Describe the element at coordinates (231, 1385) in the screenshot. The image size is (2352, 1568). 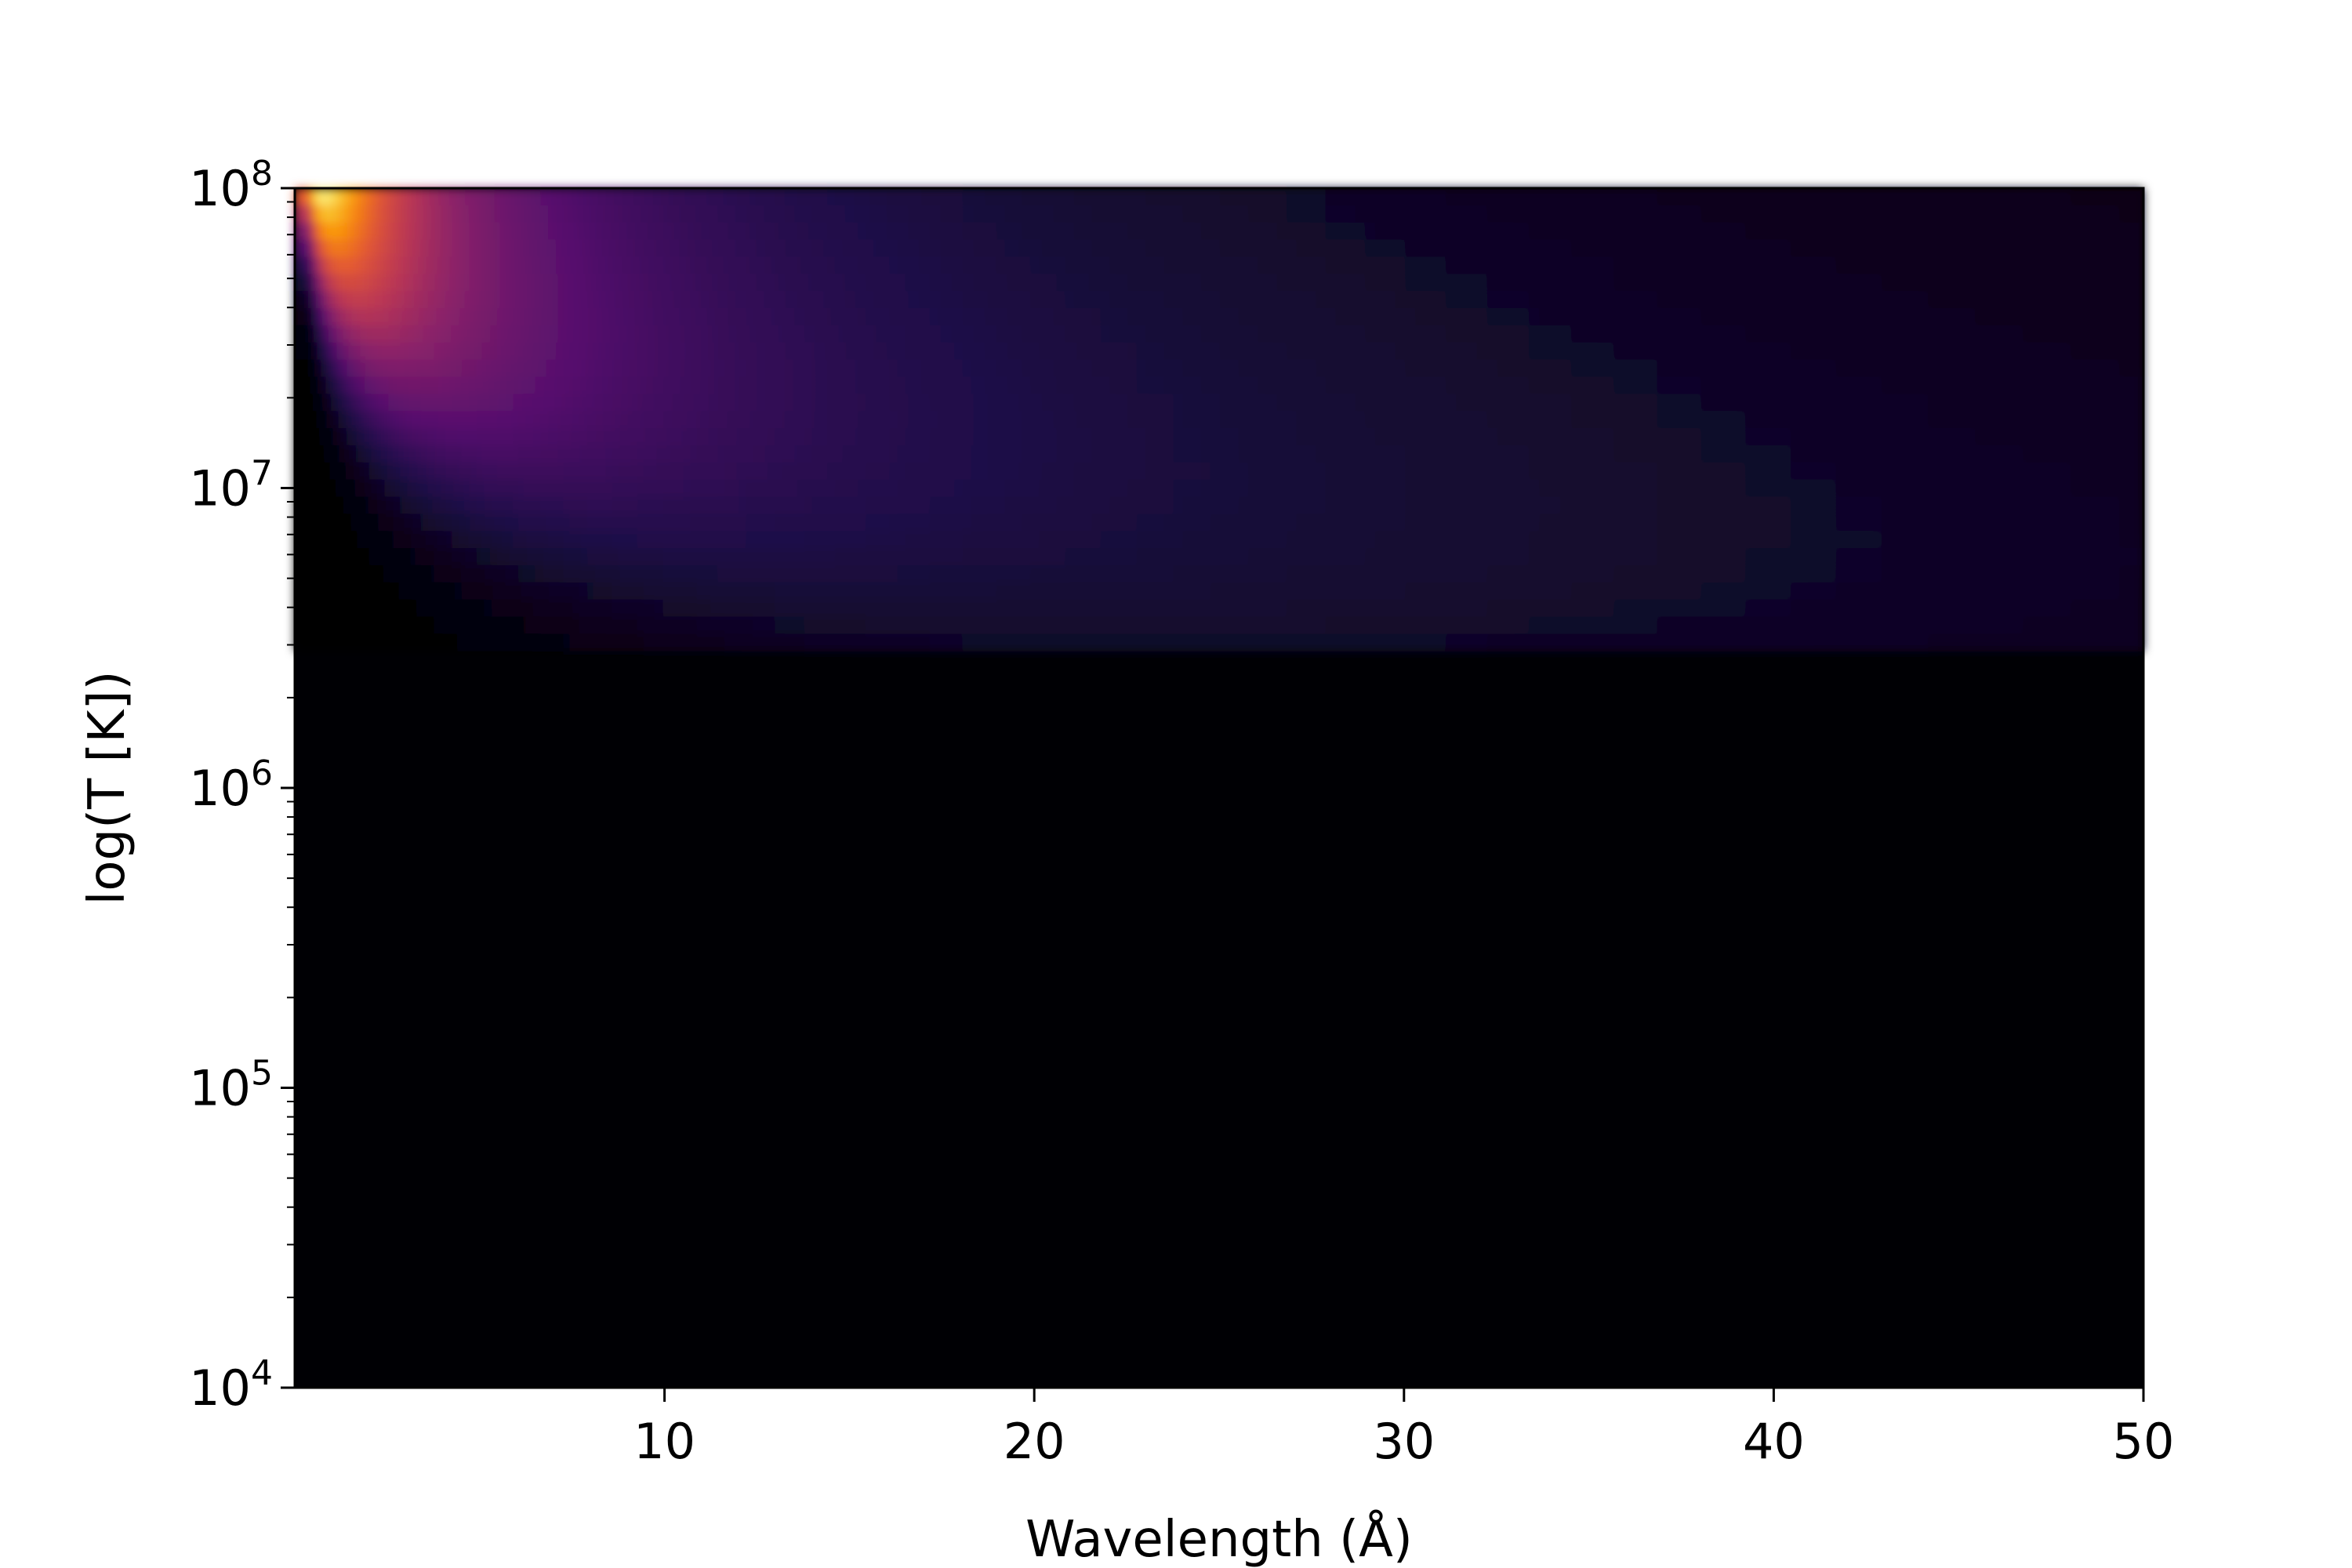
I see `y-tick-label: 10⁴` at that location.